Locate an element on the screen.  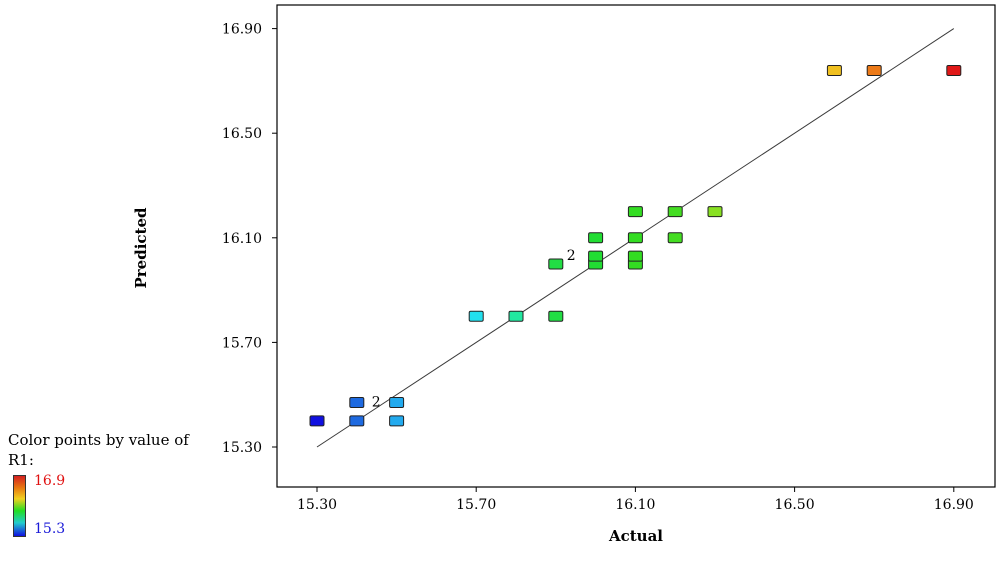
color-legend-title: Color points by value of R1: is located at coordinates (98, 450).